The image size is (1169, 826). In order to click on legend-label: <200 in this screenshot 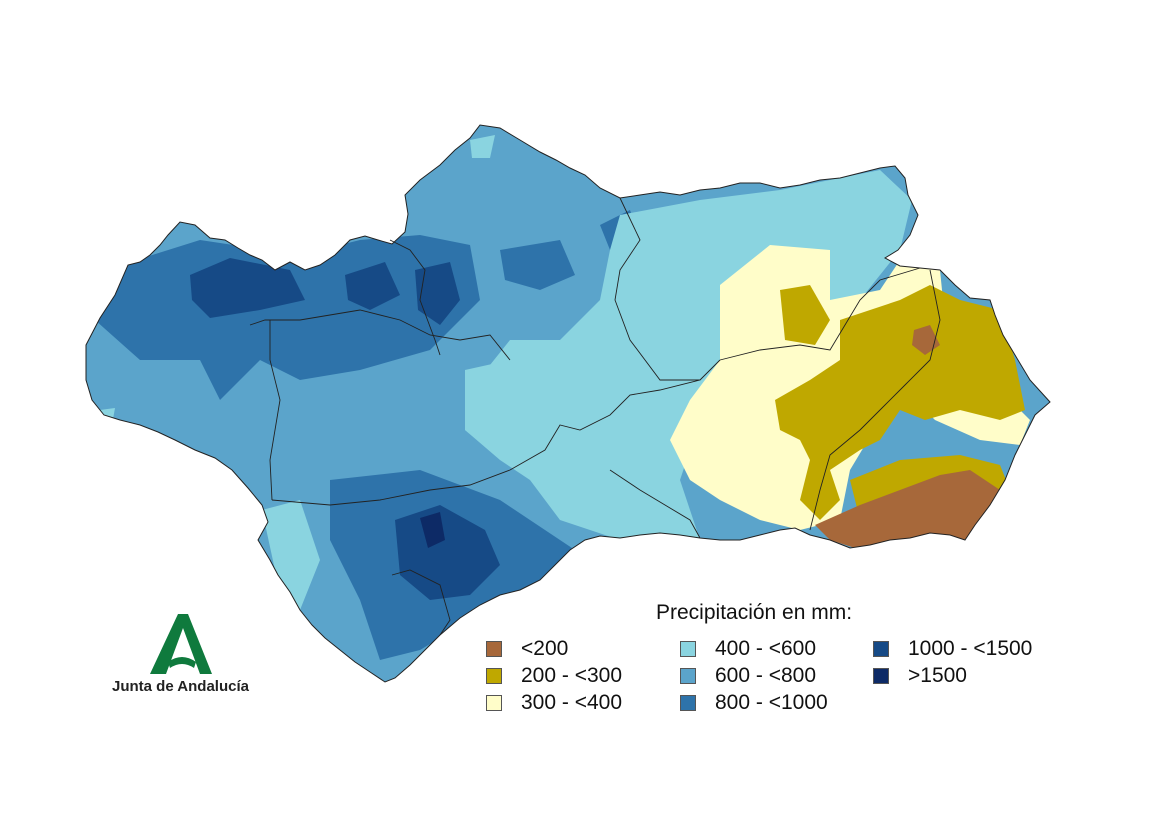, I will do `click(545, 648)`.